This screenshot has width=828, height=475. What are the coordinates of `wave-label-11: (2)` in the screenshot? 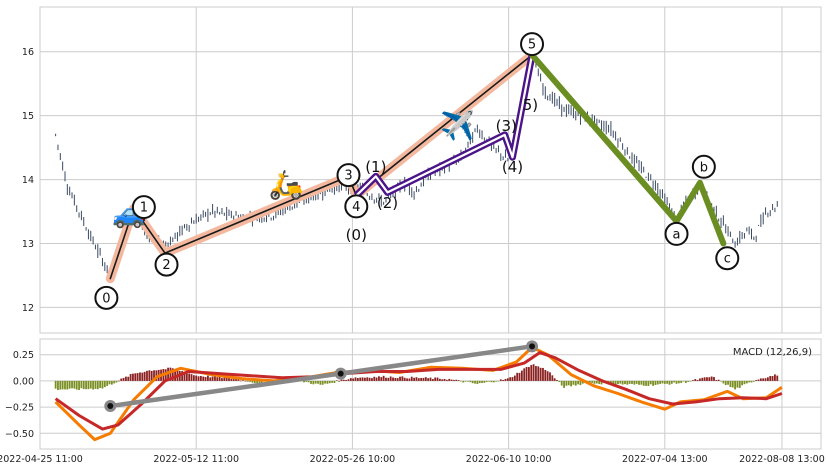 It's located at (387, 203).